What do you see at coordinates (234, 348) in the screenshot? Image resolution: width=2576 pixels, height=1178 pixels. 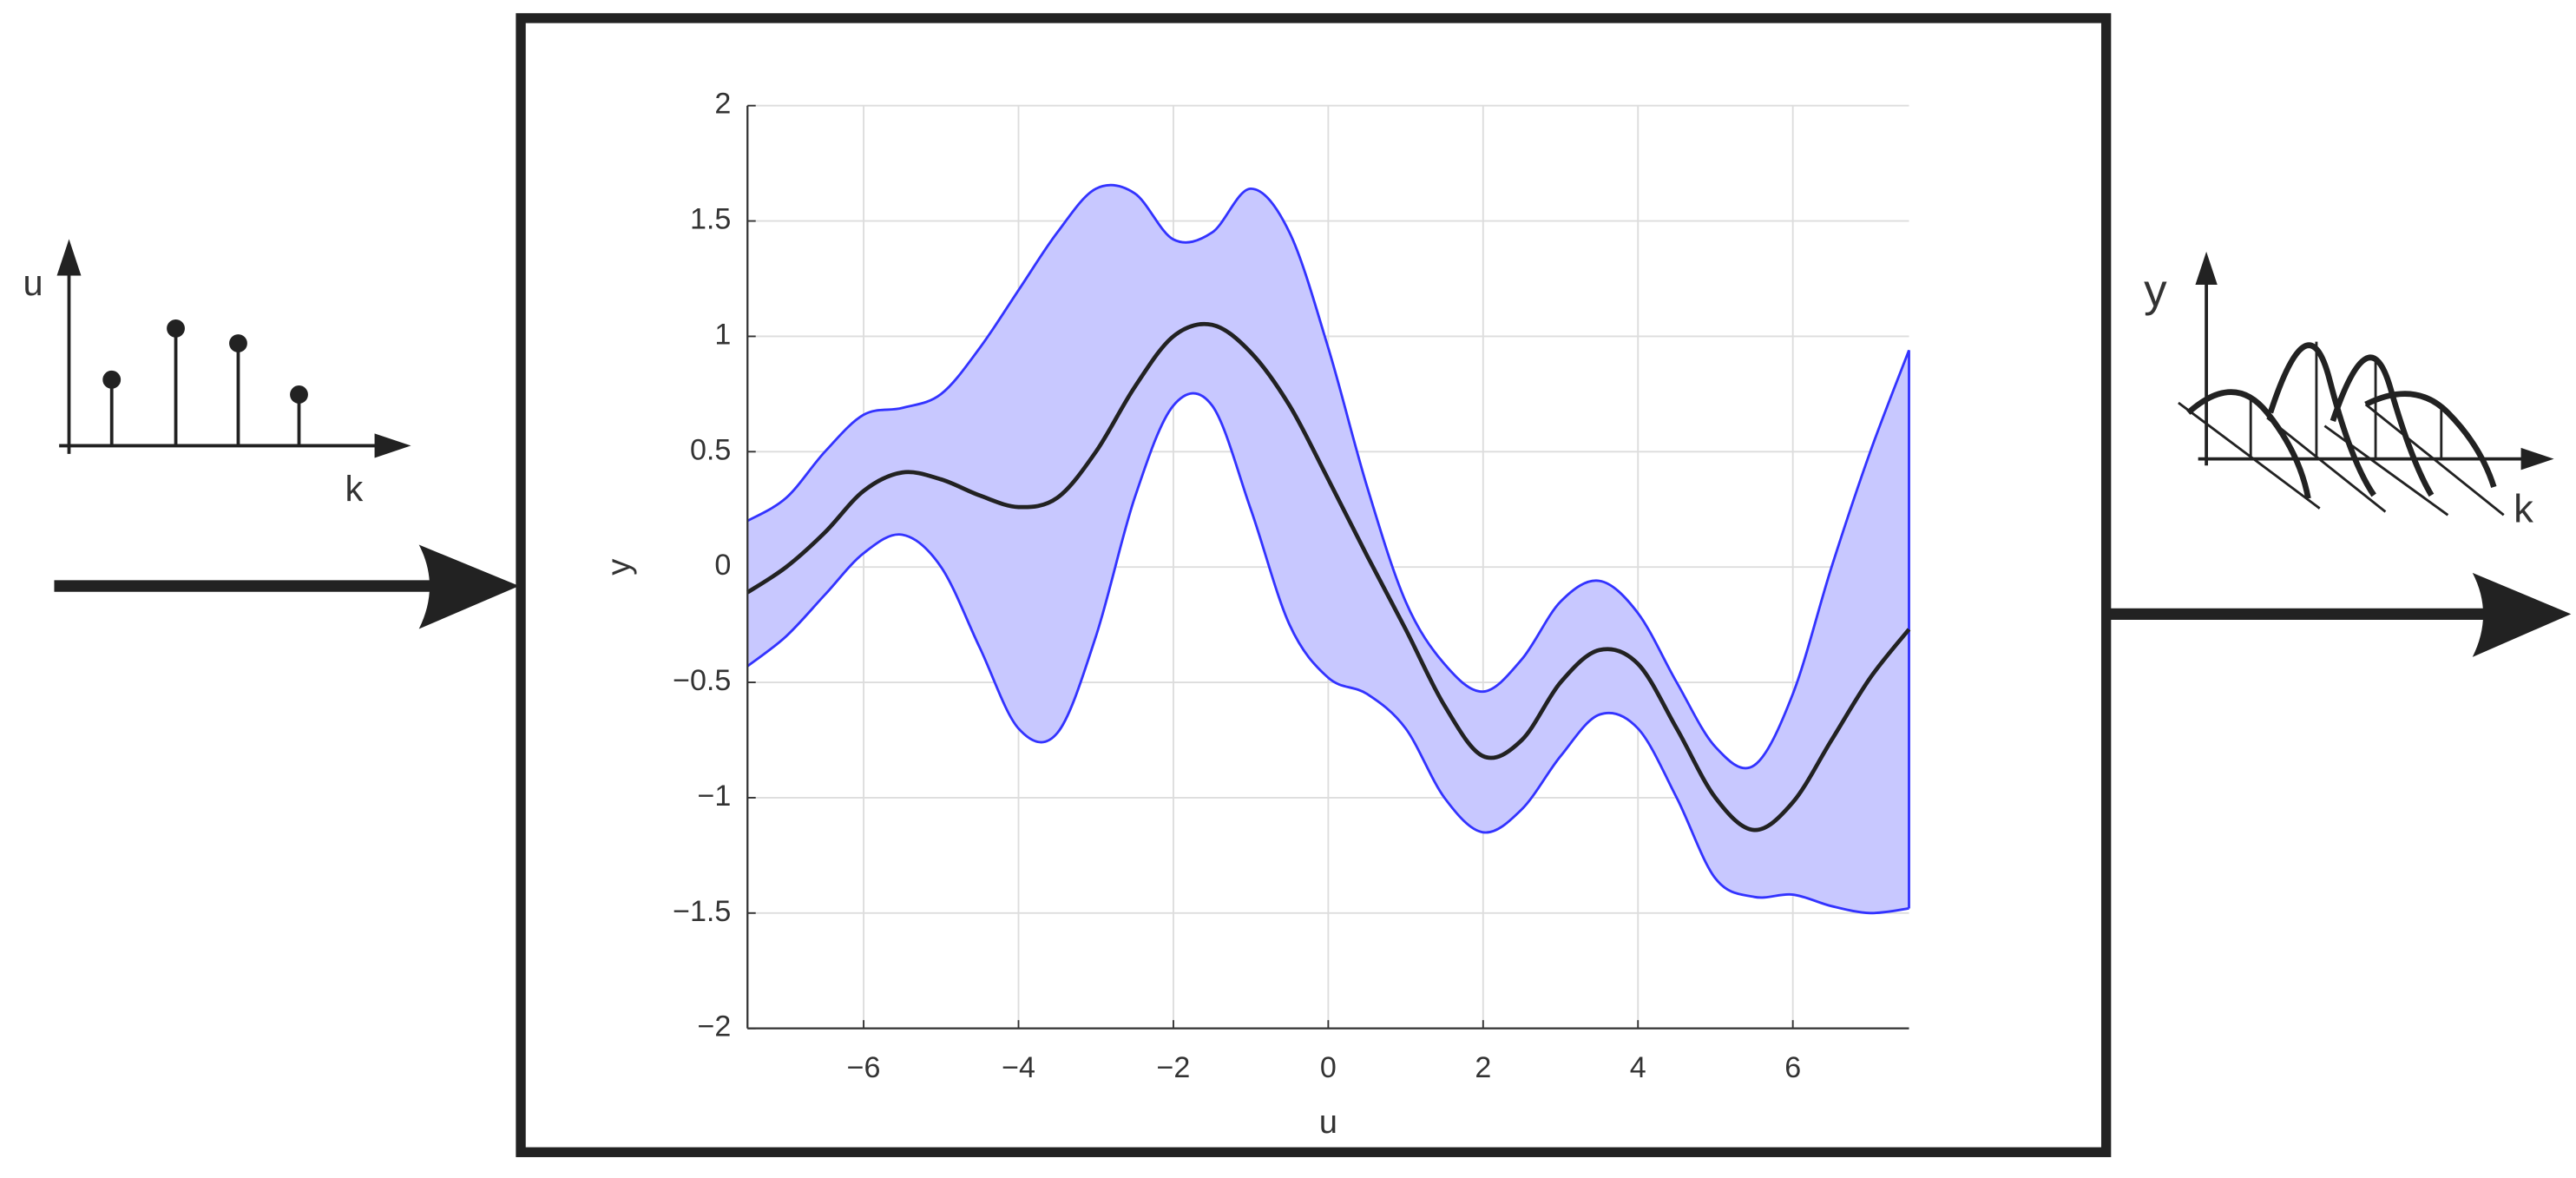 I see `input-icon` at bounding box center [234, 348].